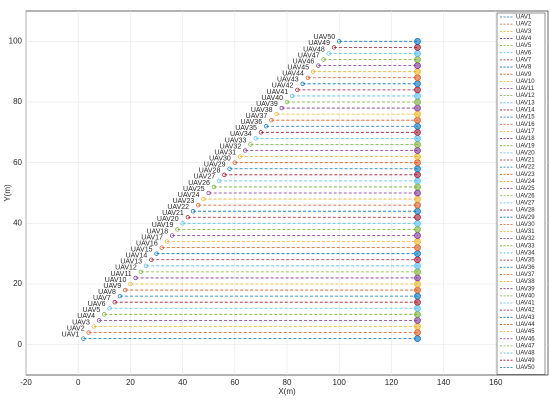 The width and height of the screenshot is (550, 407). What do you see at coordinates (152, 237) in the screenshot?
I see `uav-label: UAV17` at bounding box center [152, 237].